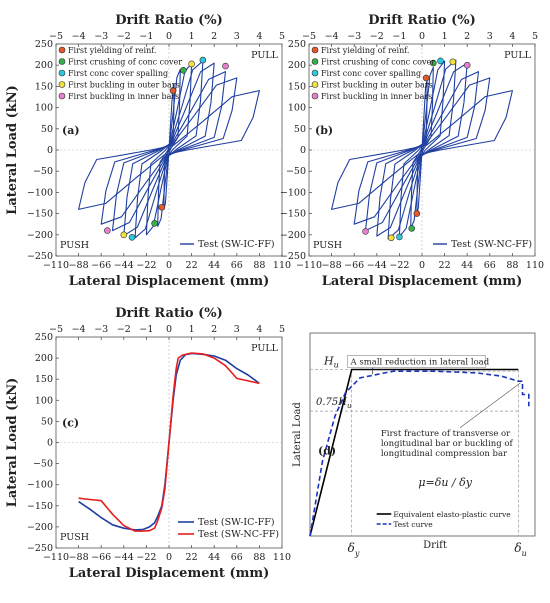 The height and width of the screenshot is (603, 550). I want to click on x-tick-label: 66, so click(490, 265).